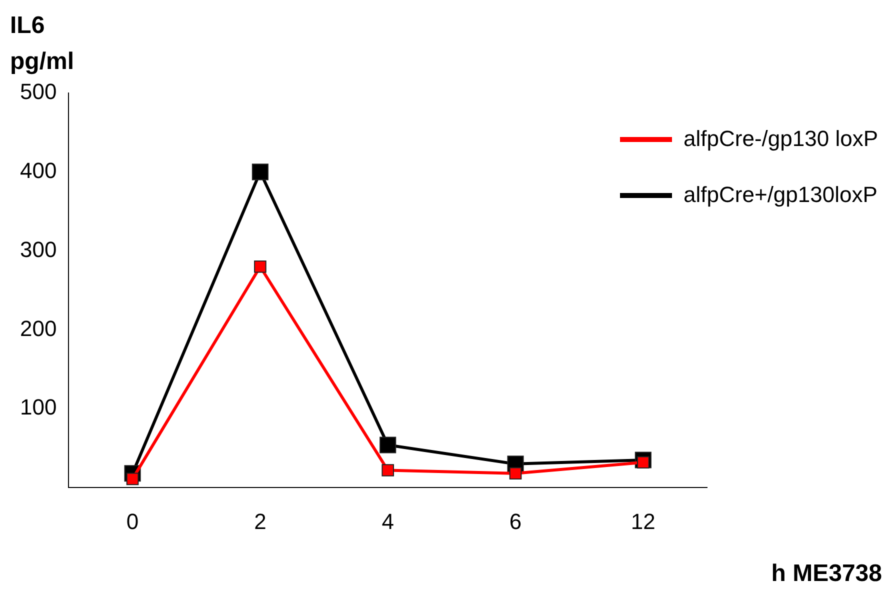 The width and height of the screenshot is (890, 596). I want to click on x-tick-label: 6, so click(515, 521).